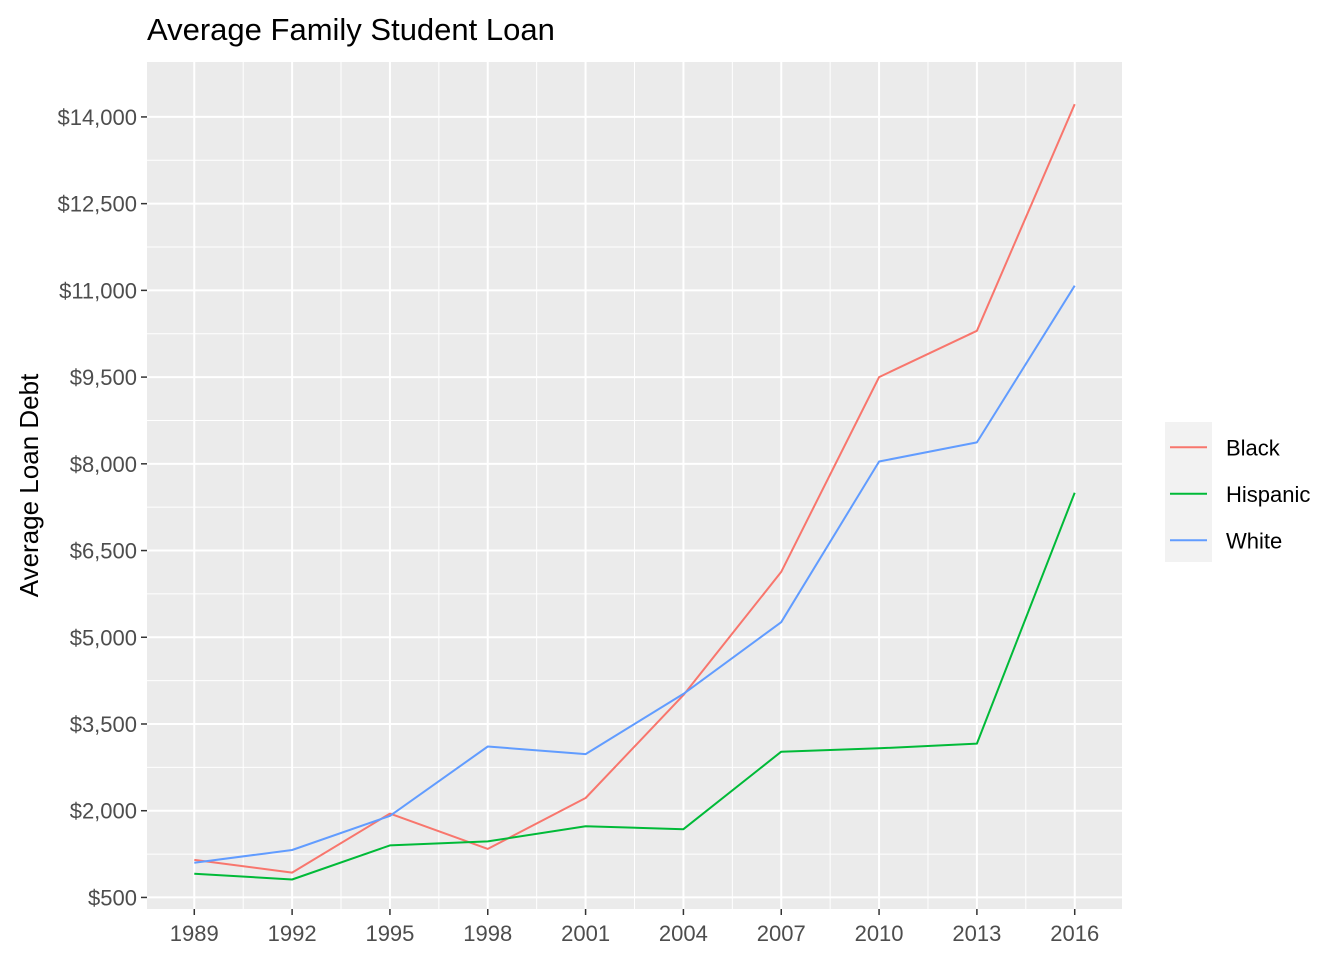  What do you see at coordinates (194, 933) in the screenshot?
I see `x-tick-label: 1989` at bounding box center [194, 933].